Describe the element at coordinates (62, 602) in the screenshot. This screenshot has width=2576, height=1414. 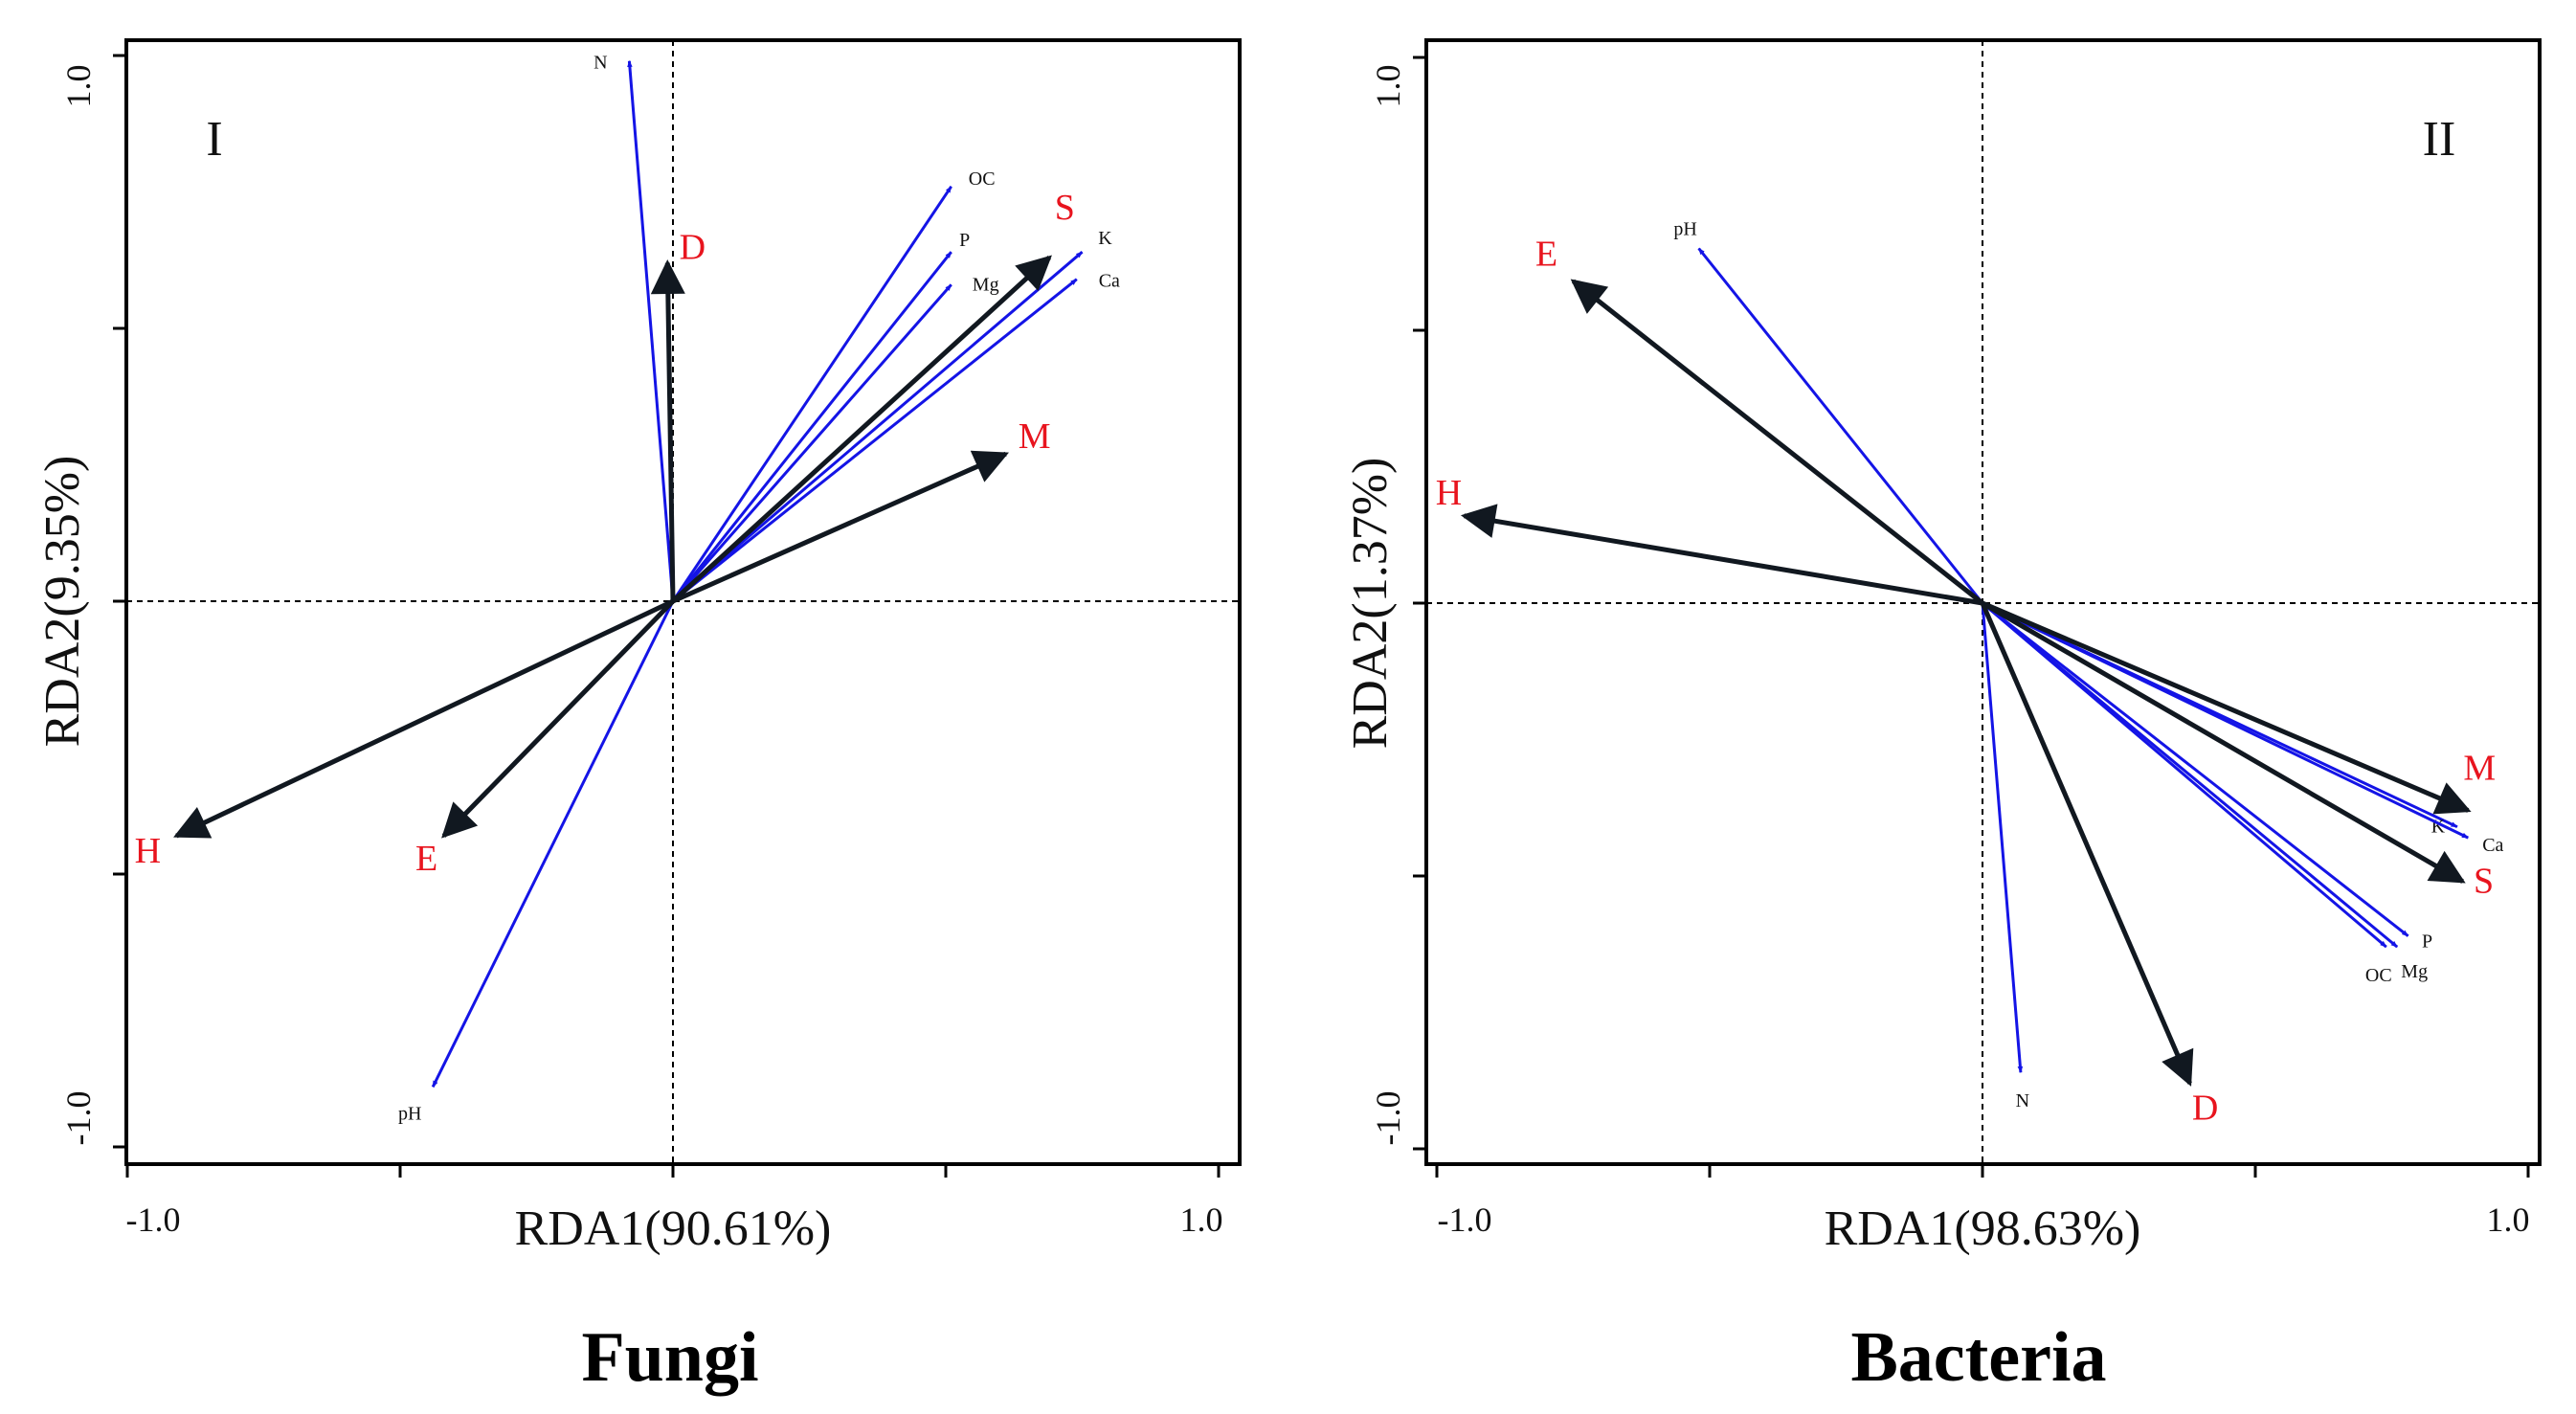
I see `y-axis-title: RDA2(9.35%)` at that location.